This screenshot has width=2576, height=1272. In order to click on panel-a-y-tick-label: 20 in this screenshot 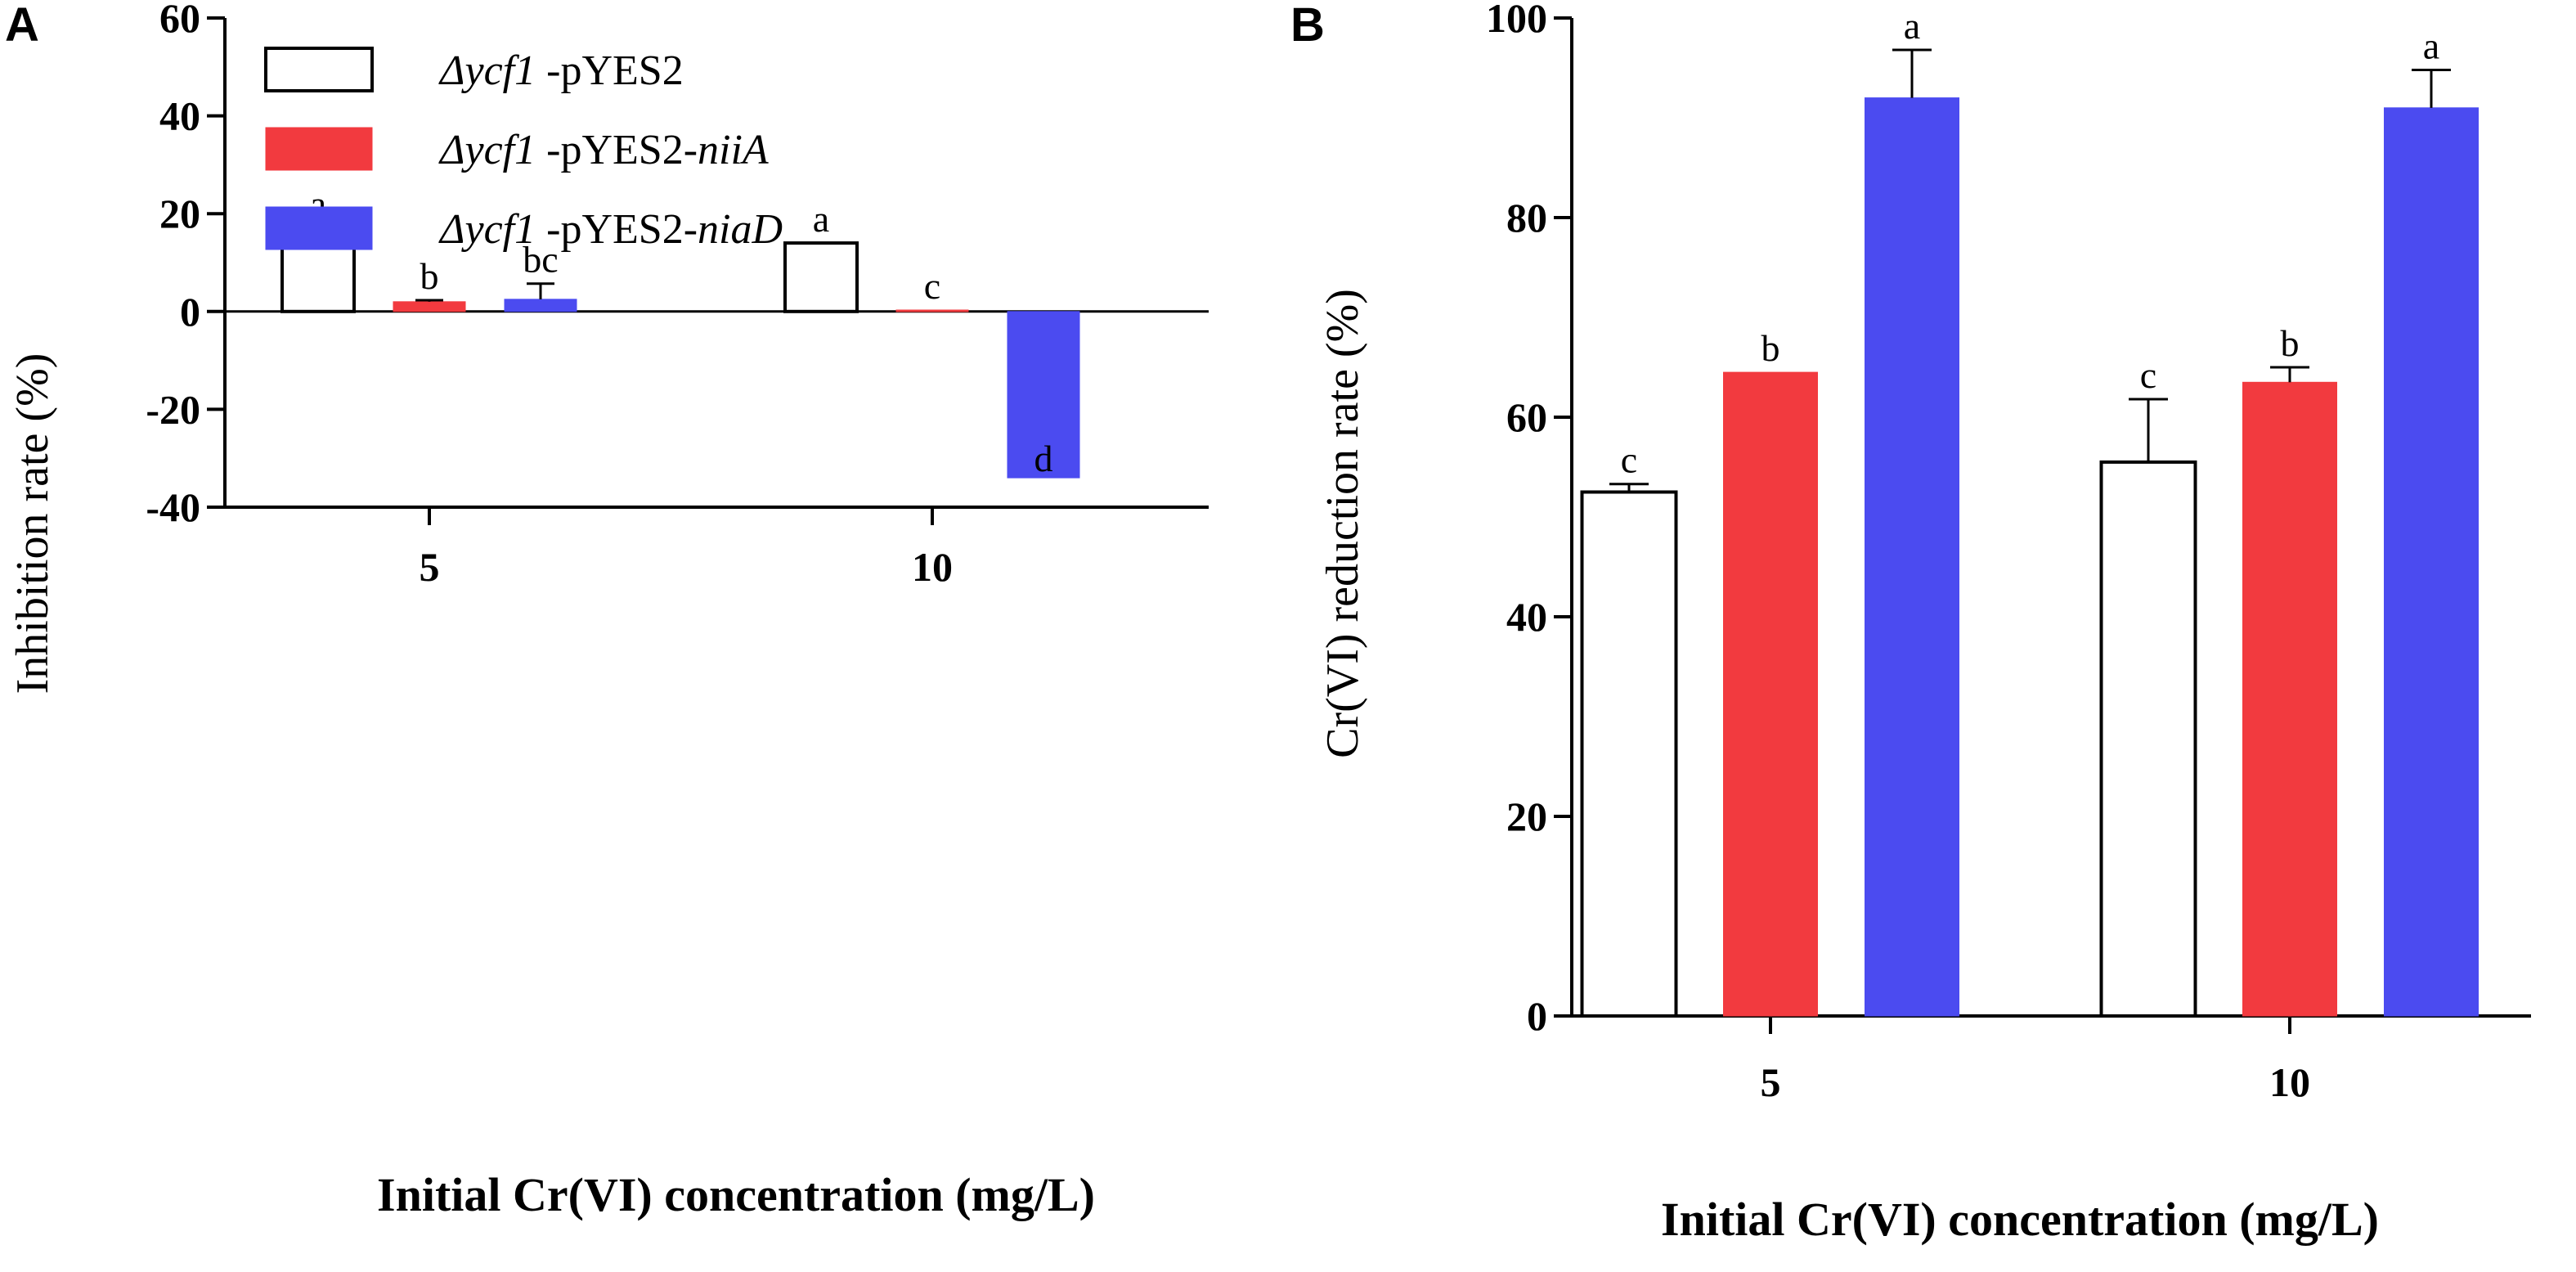, I will do `click(179, 214)`.